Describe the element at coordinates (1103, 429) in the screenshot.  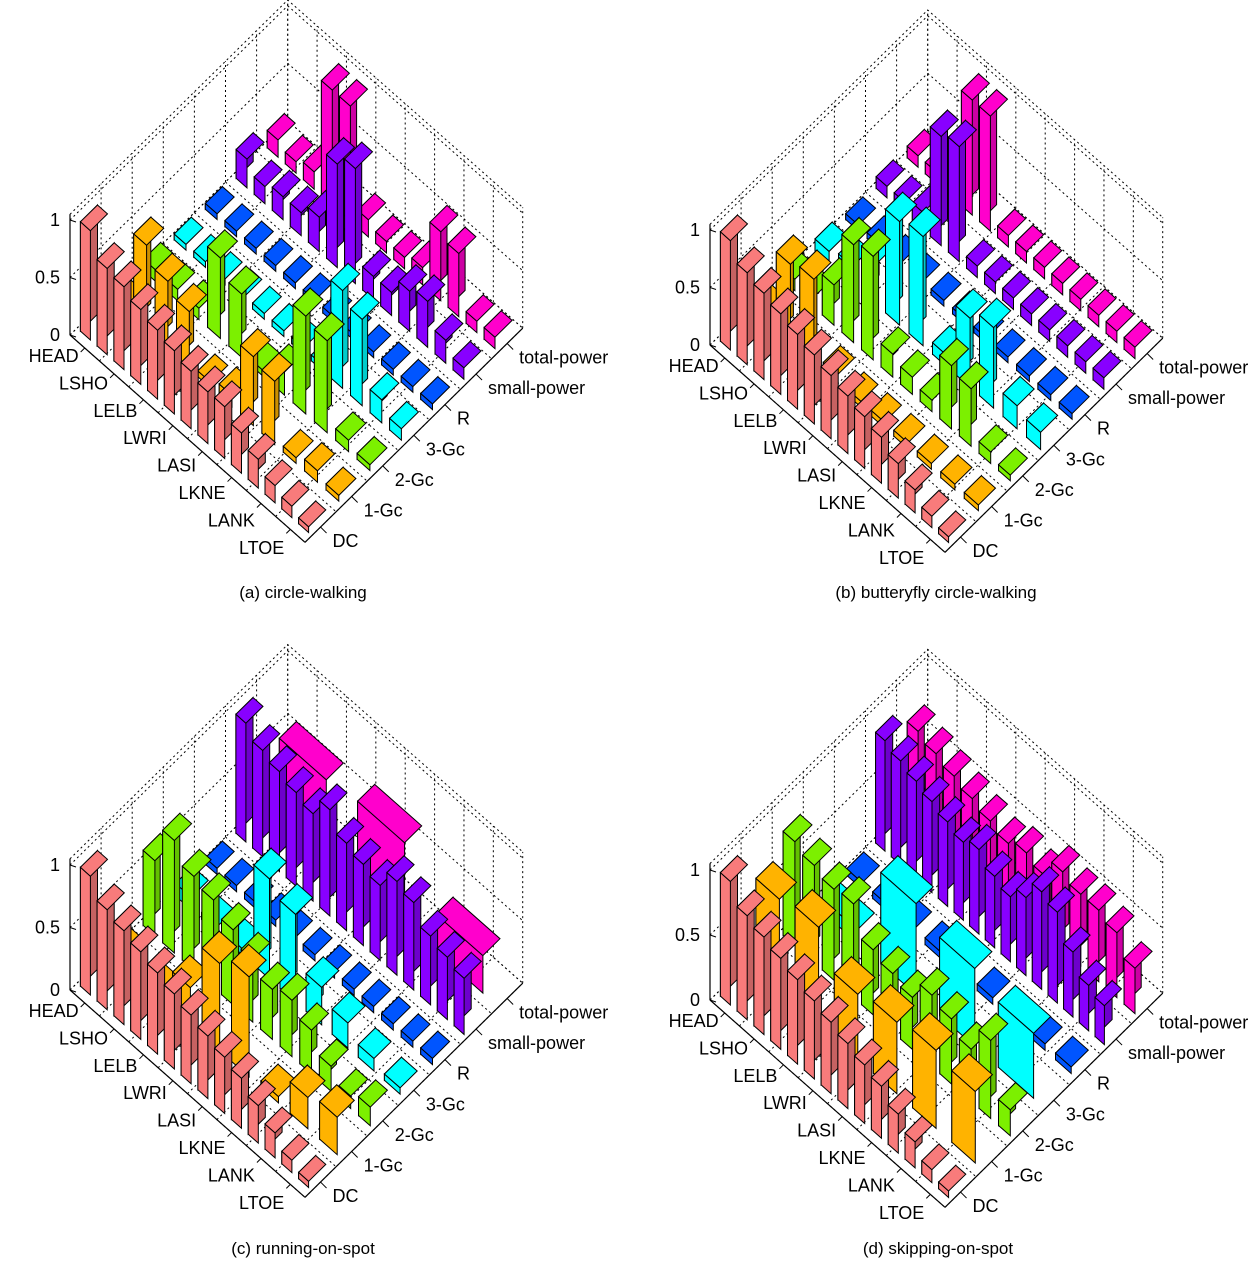
I see `y-tick-label: R` at that location.